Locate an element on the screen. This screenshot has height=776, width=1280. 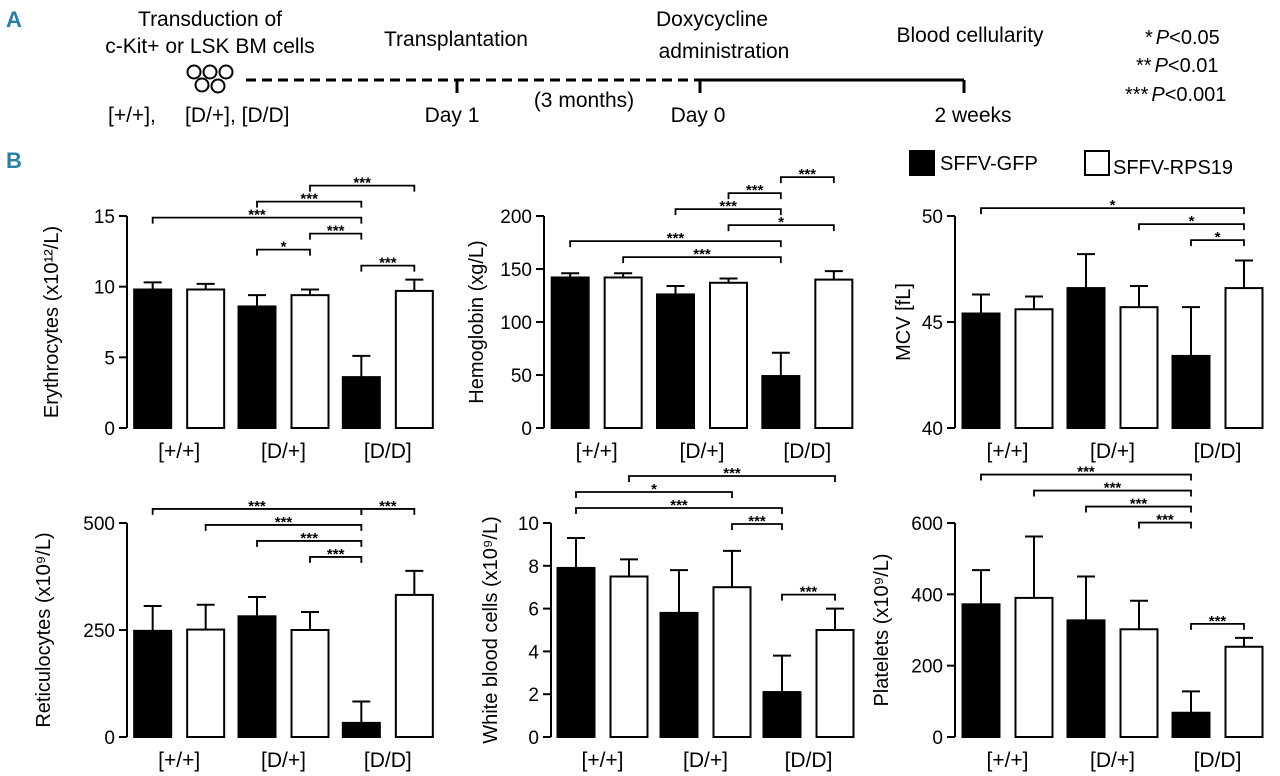
step-doxycycline-line1: Doxycycline is located at coordinates (712, 19).